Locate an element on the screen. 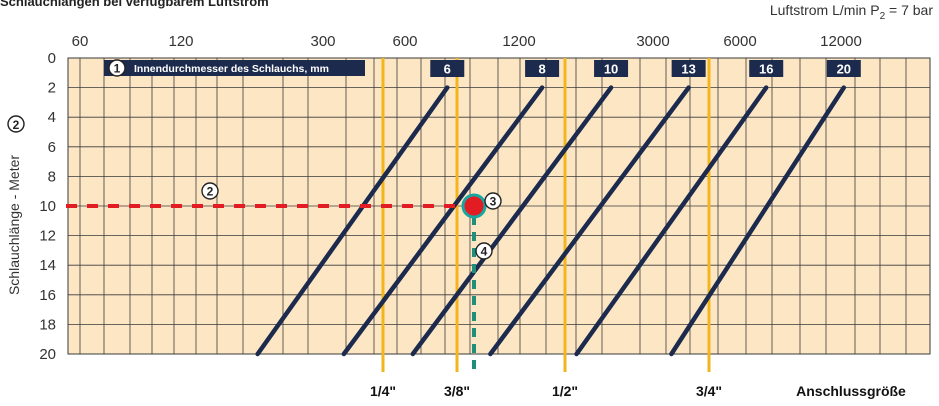  y-tick-label: 0 is located at coordinates (52, 58).